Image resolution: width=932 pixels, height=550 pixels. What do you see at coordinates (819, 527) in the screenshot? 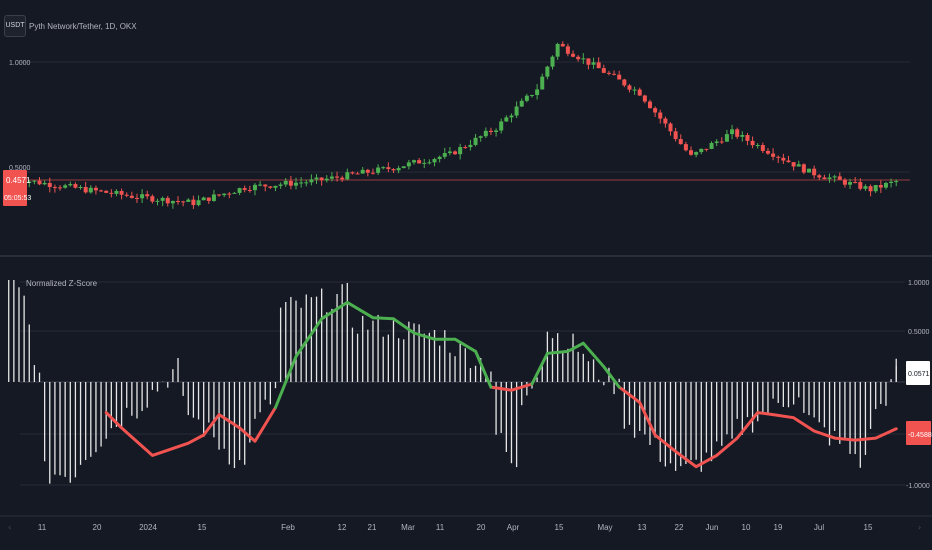
I see `time-axis-label: Jul` at bounding box center [819, 527].